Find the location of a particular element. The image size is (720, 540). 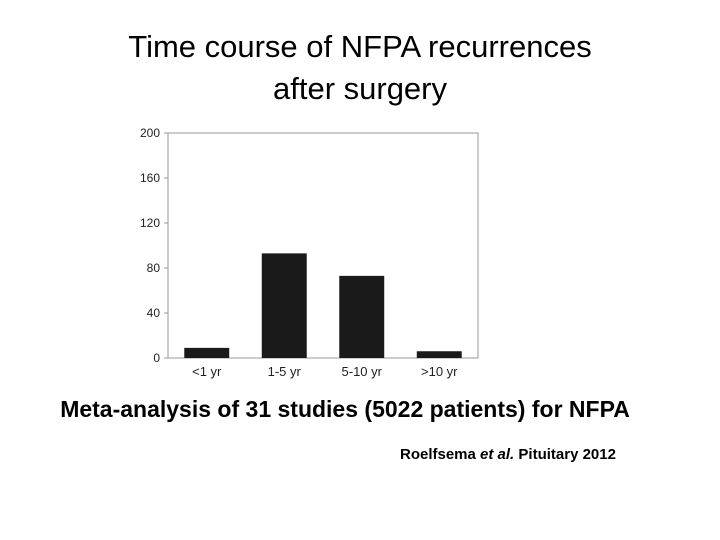

y-tick-label-40: 40 is located at coordinates (154, 313).